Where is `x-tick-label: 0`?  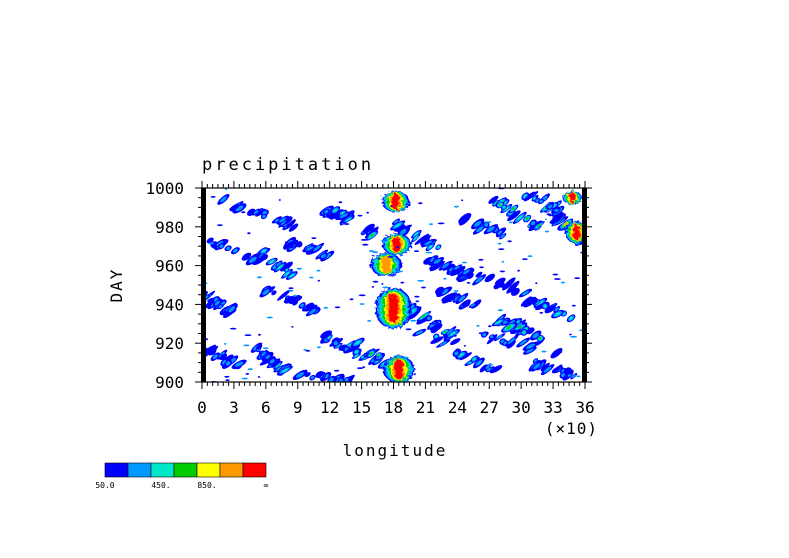 x-tick-label: 0 is located at coordinates (202, 407).